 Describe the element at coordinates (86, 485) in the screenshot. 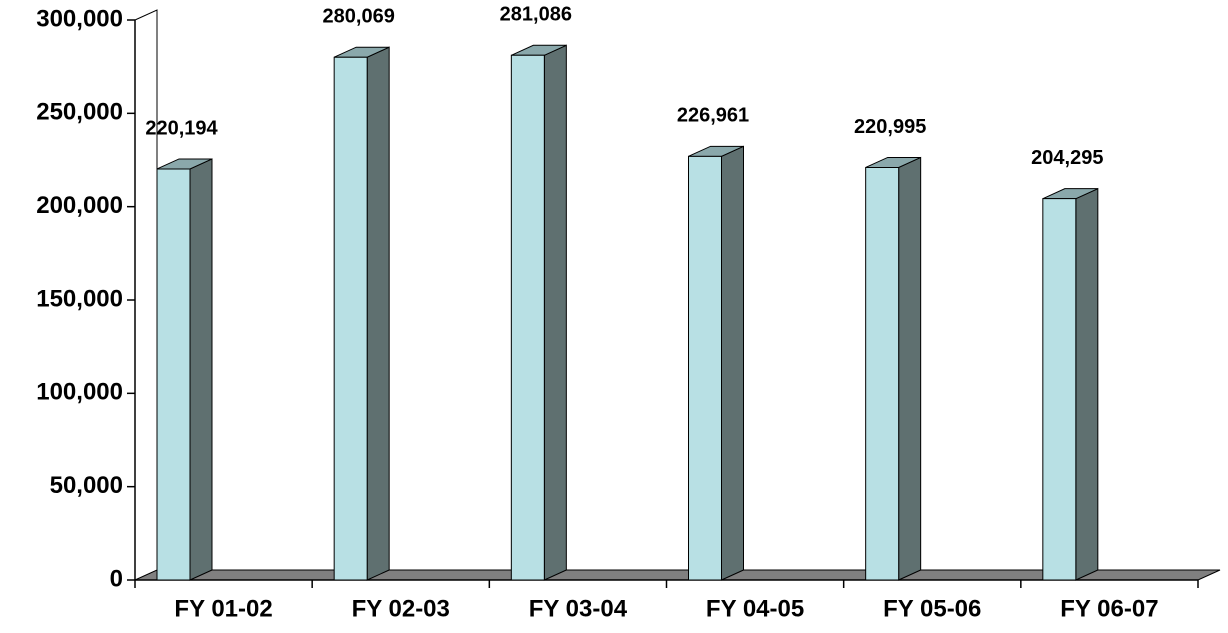

I see `y-tick-label: 50,000` at that location.